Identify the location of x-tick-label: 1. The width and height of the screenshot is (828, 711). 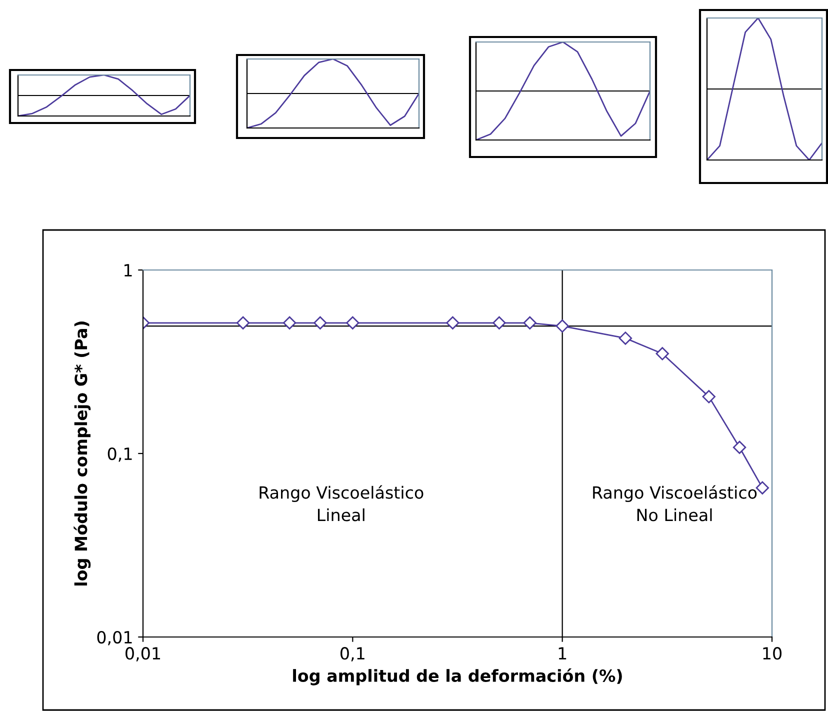
(562, 653).